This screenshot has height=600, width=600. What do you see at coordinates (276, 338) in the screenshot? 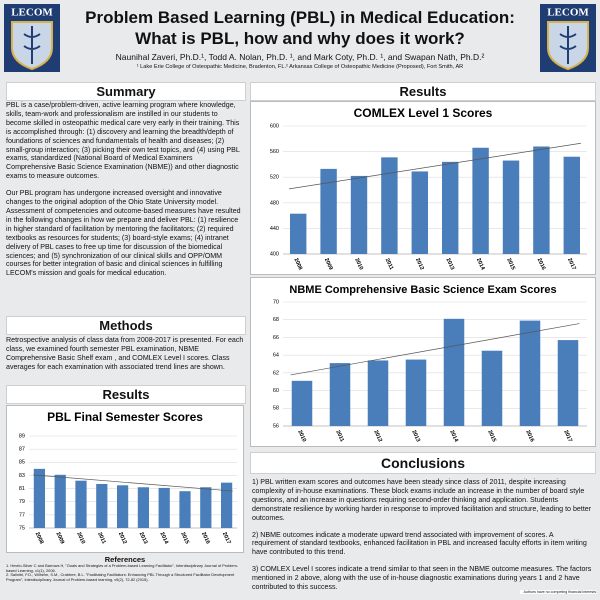
I see `y-tick-label: 66` at bounding box center [276, 338].